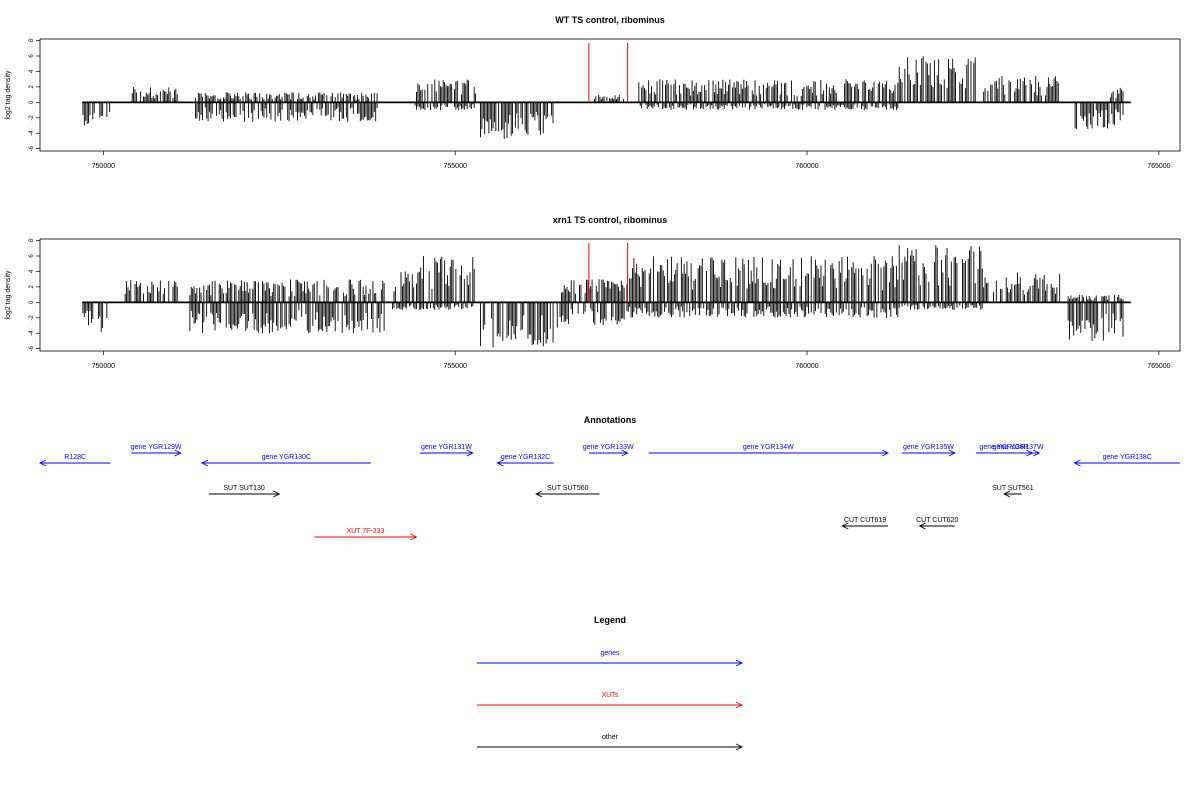 The width and height of the screenshot is (1200, 800). I want to click on feature-label: gene YGR130C, so click(286, 457).